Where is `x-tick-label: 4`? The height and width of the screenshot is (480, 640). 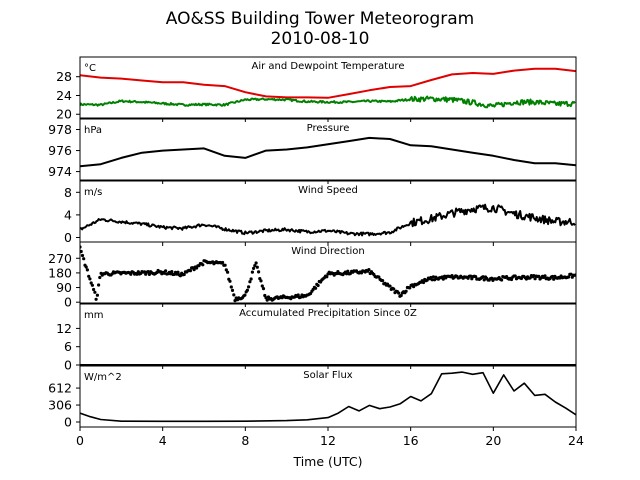
x-tick-label: 4 is located at coordinates (163, 440).